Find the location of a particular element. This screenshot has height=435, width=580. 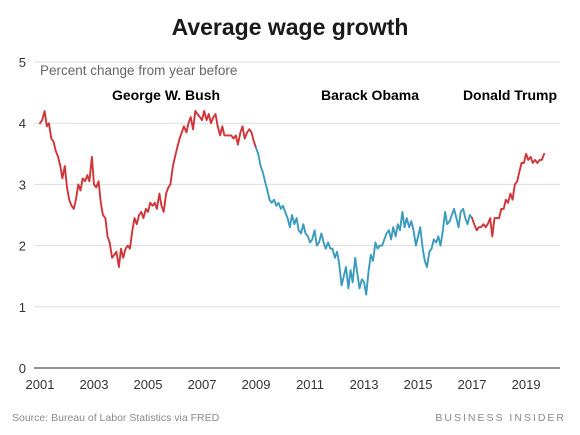

x-axis-ticks: 2001 2003 2005 2007 2009 2011 2013 2015 2017 2019 is located at coordinates (283, 384).